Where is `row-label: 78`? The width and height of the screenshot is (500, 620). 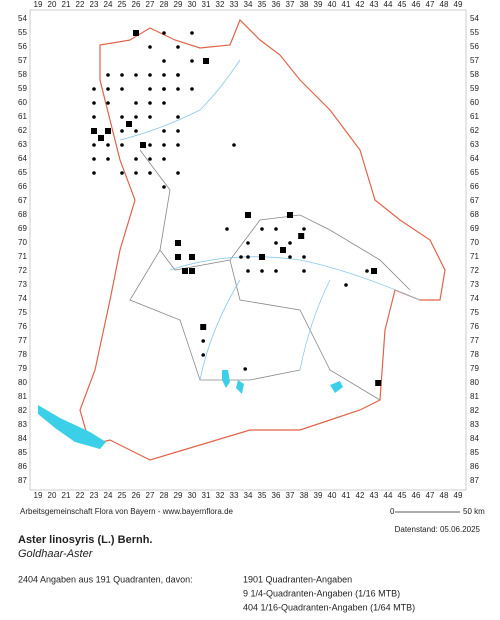 row-label: 78 is located at coordinates (474, 354).